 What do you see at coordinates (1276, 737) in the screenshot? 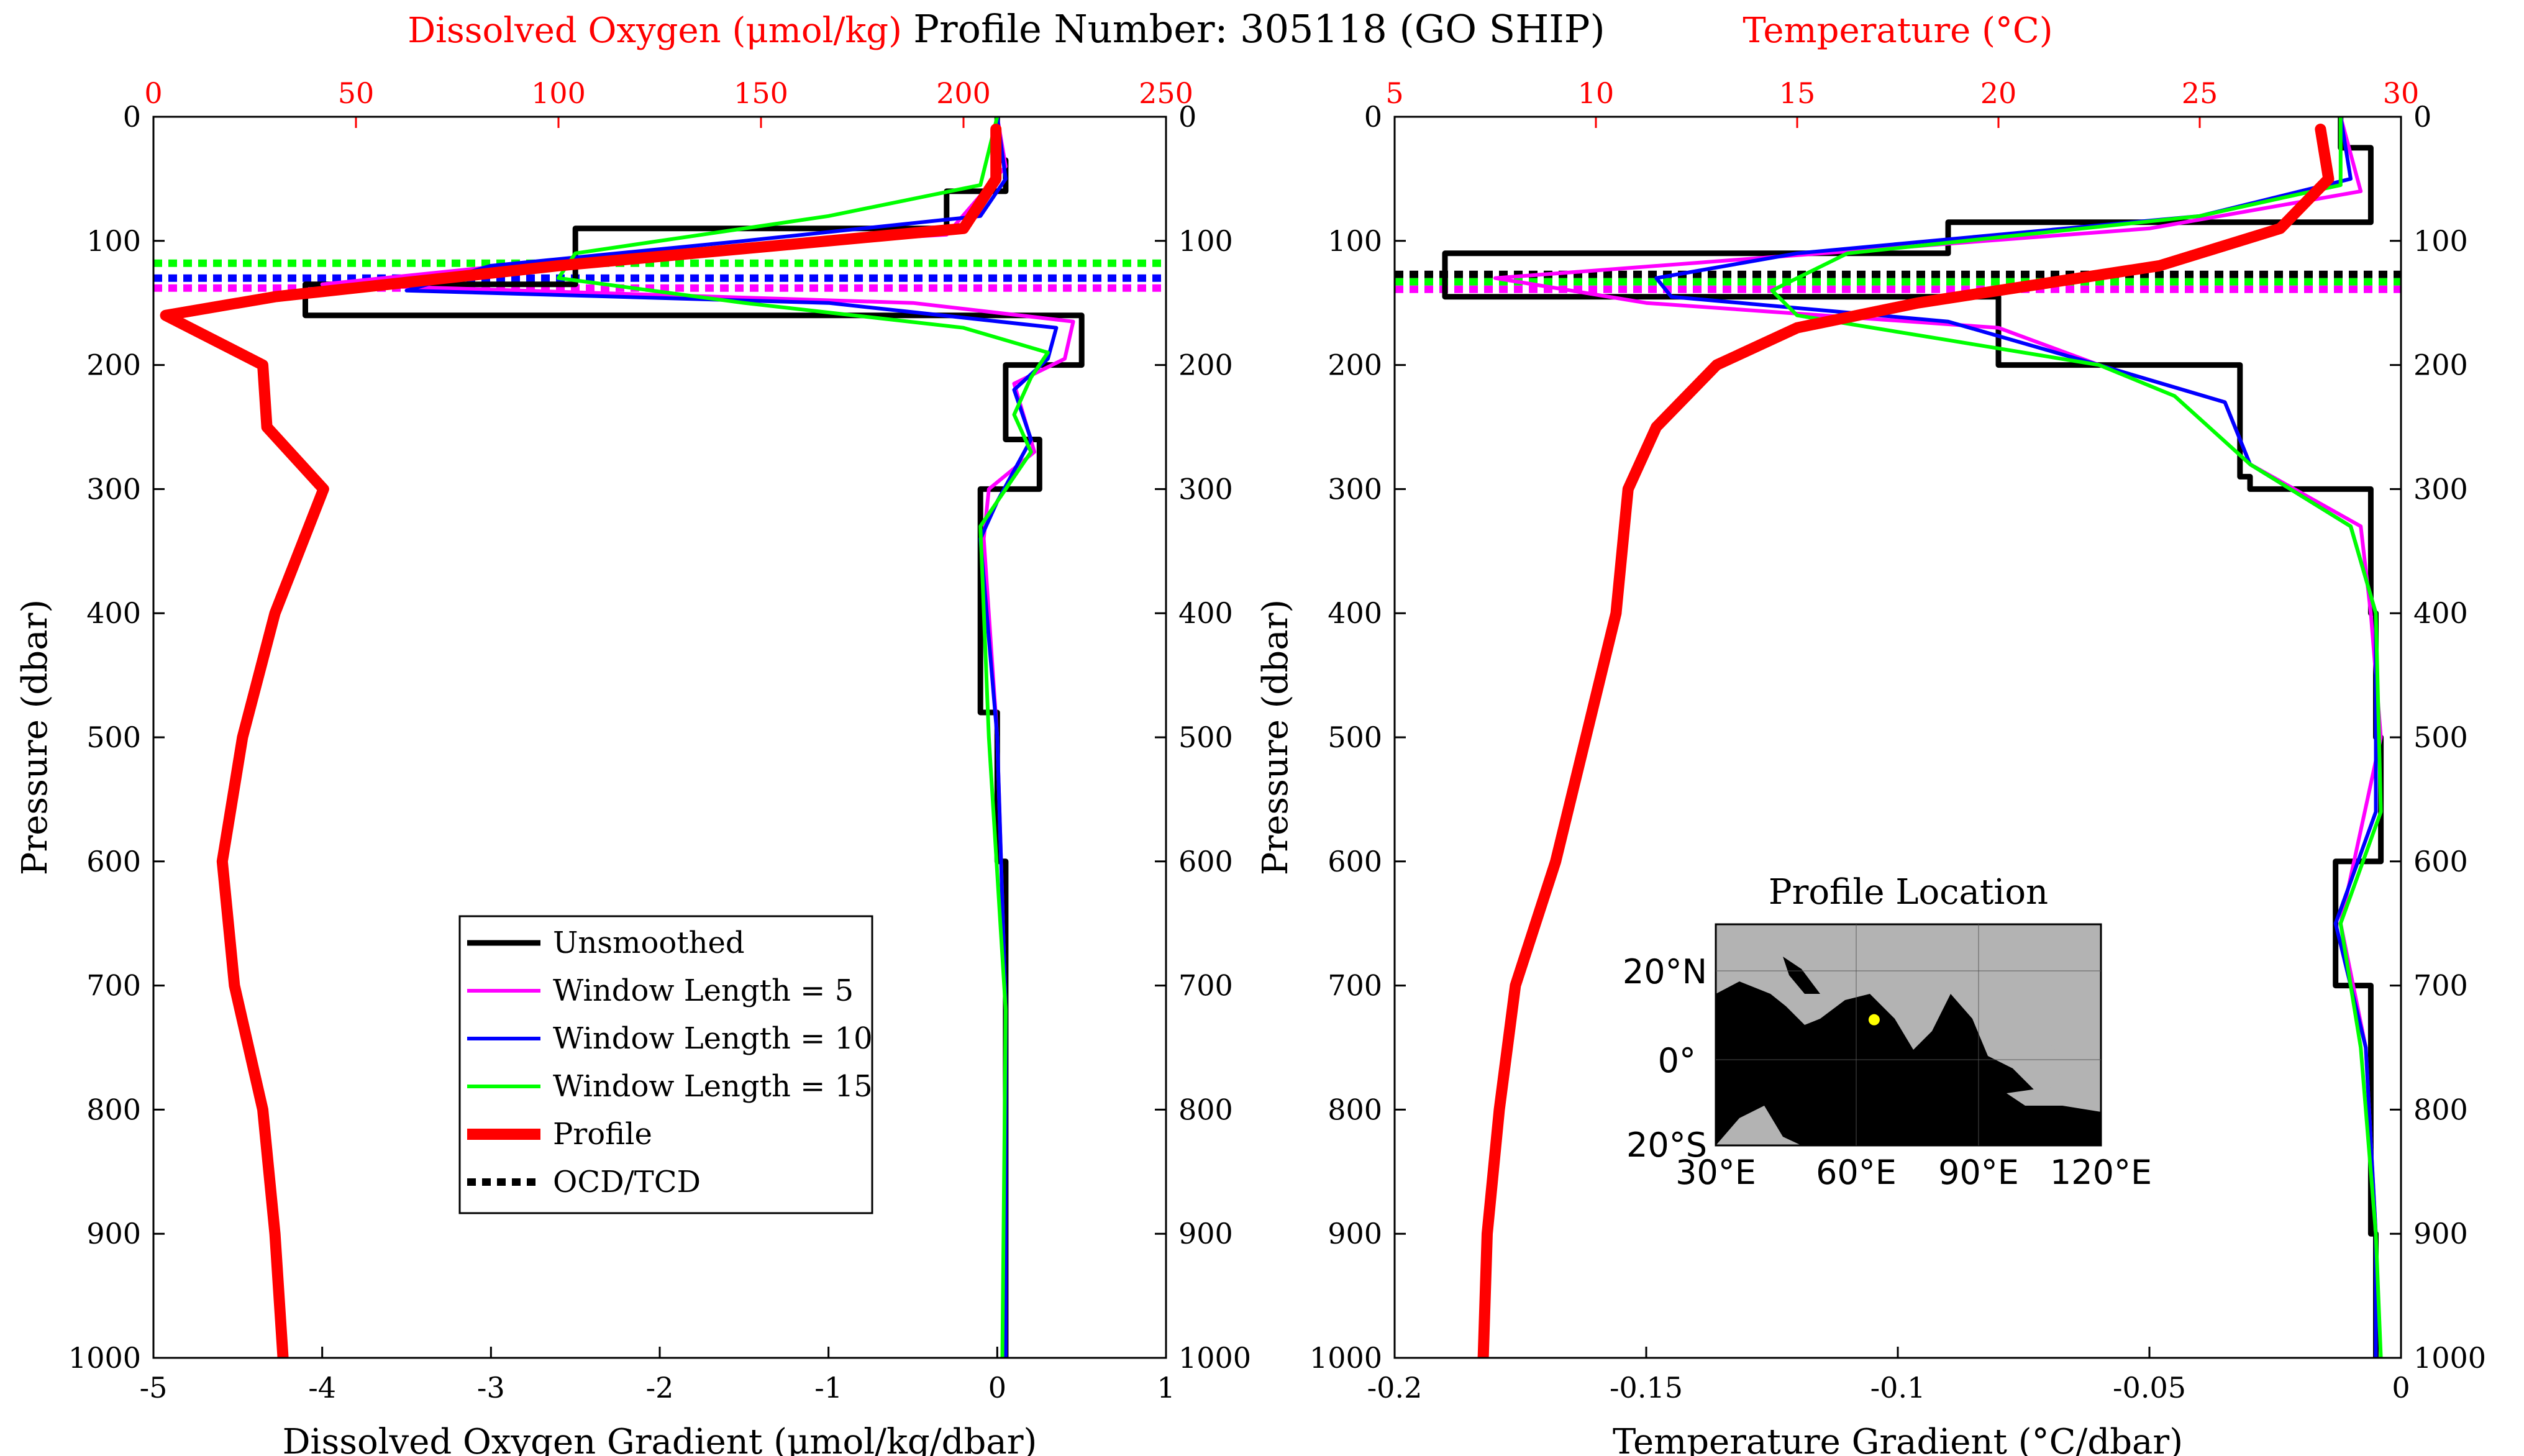
I see `temperature-ylabel: Pressure (dbar)` at bounding box center [1276, 737].